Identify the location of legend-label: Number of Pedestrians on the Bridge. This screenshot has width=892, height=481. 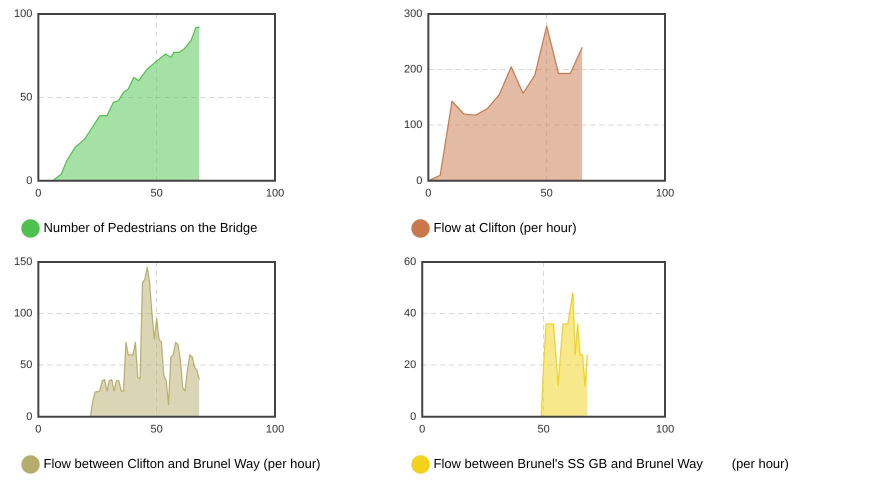
(151, 228).